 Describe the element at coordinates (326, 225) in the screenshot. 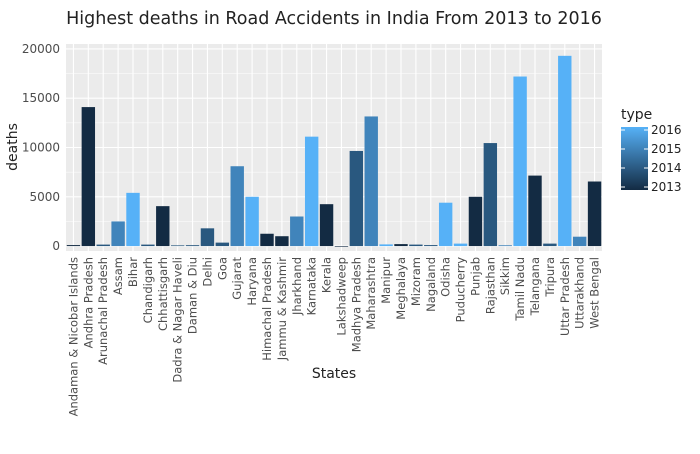

I see `bar-kerala` at that location.